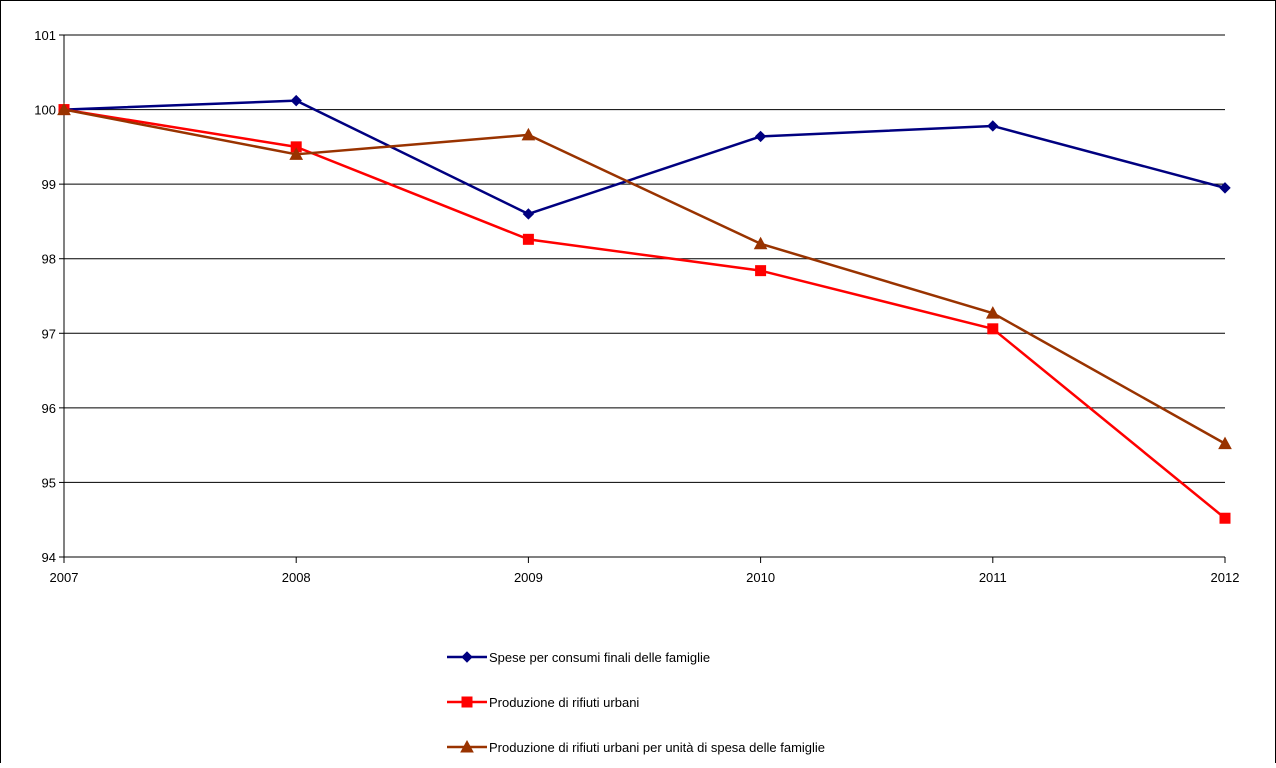 Image resolution: width=1276 pixels, height=768 pixels. I want to click on legend-marker-diamond, so click(467, 657).